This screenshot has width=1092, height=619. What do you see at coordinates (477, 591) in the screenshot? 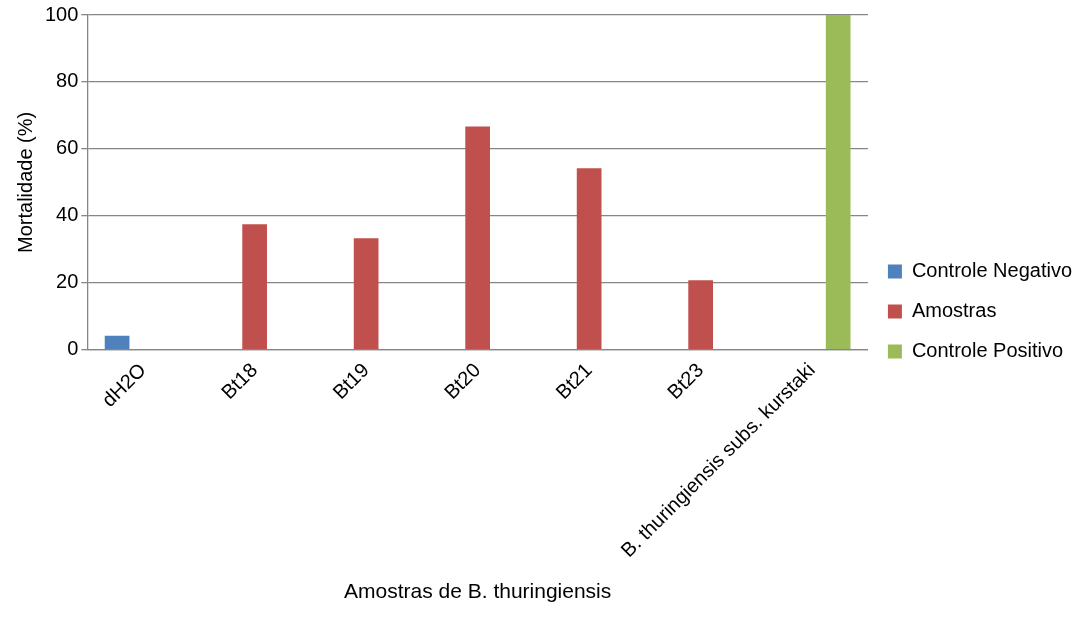
I see `x-axis-title: Amostras de B. thuringiensis` at bounding box center [477, 591].